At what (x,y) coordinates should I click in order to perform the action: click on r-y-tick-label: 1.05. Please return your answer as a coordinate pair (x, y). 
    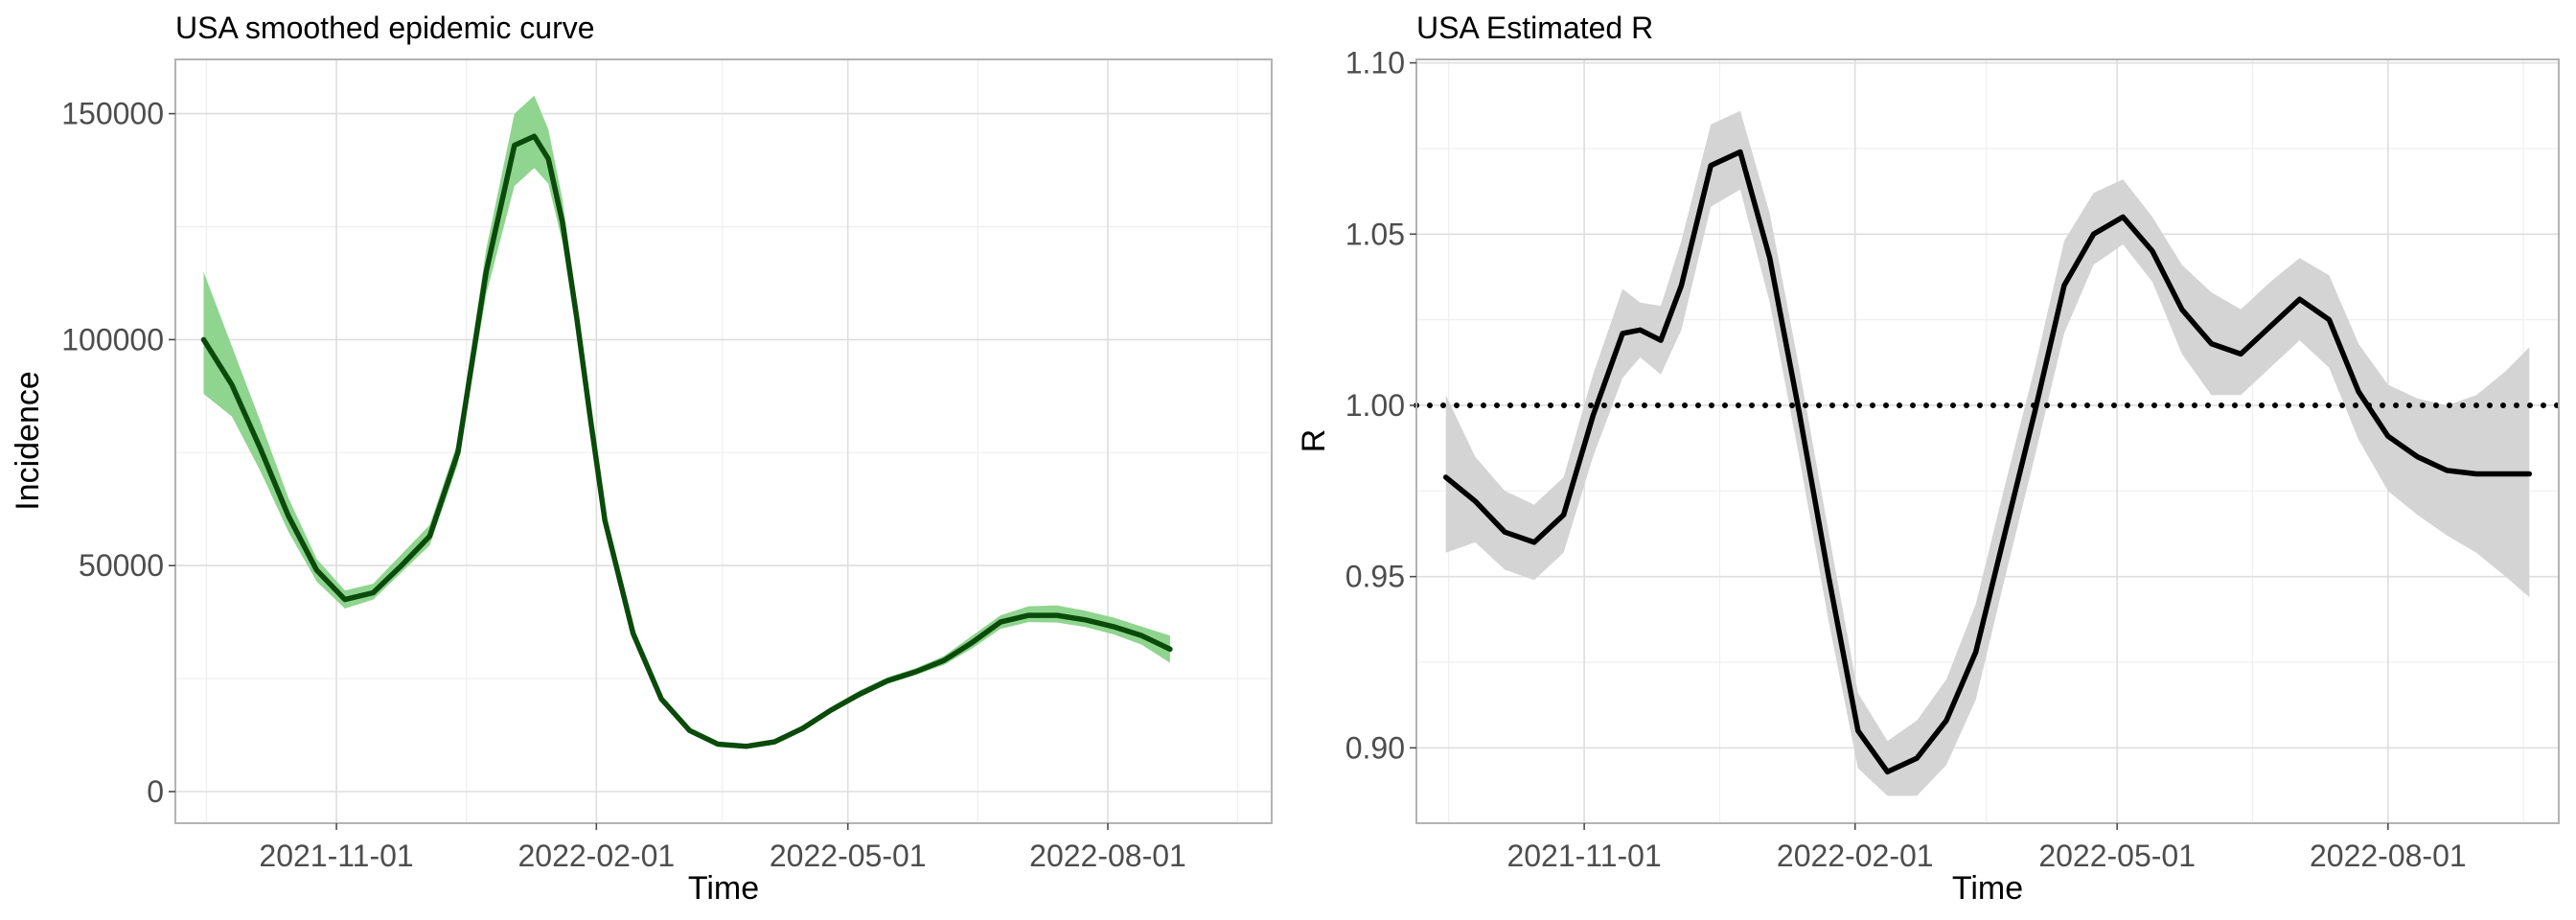
    Looking at the image, I should click on (1375, 234).